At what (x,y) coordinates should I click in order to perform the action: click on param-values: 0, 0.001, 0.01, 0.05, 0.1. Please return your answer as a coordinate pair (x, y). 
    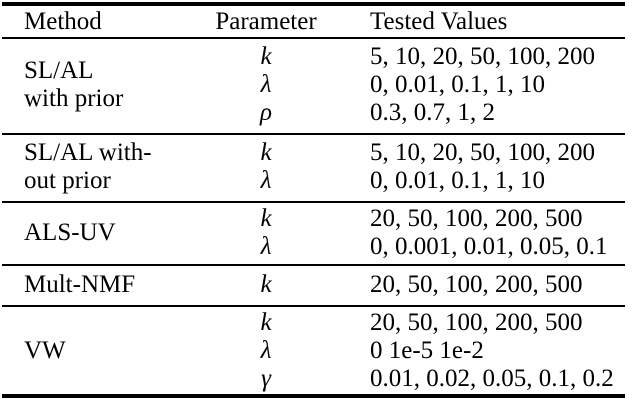
    Looking at the image, I should click on (489, 246).